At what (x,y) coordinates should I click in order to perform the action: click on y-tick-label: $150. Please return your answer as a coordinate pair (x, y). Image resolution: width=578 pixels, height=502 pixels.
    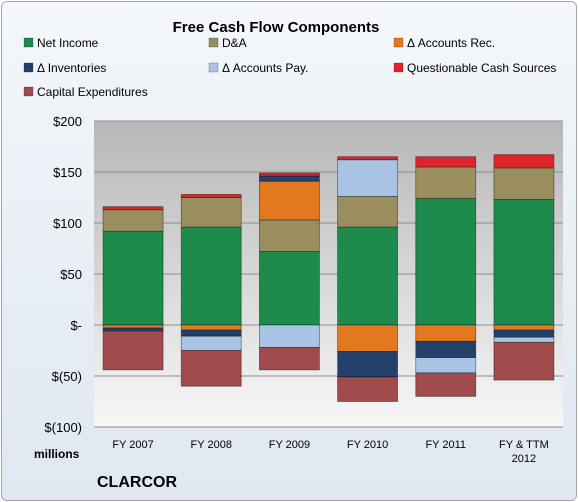
    Looking at the image, I should click on (67, 172).